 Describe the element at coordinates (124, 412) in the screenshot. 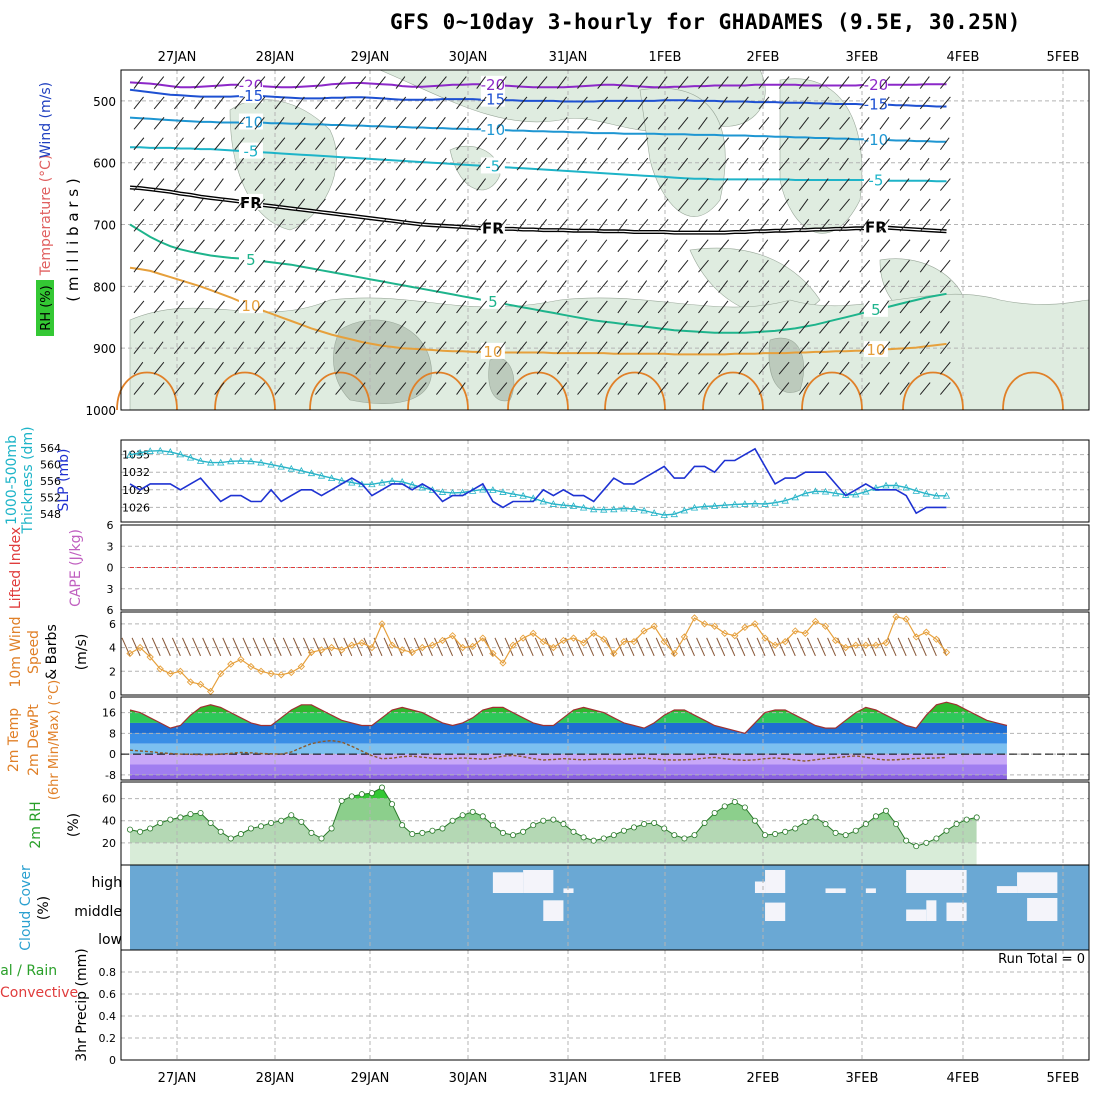

I see `spacer` at that location.